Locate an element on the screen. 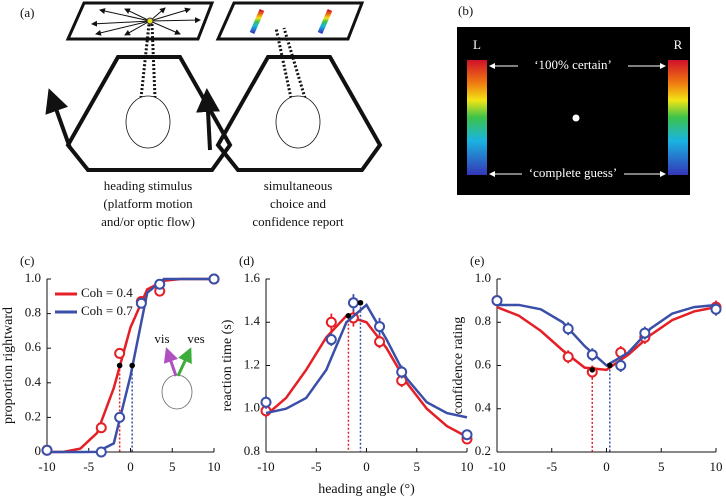  y-tick-label: 1.2 is located at coordinates (252, 363).